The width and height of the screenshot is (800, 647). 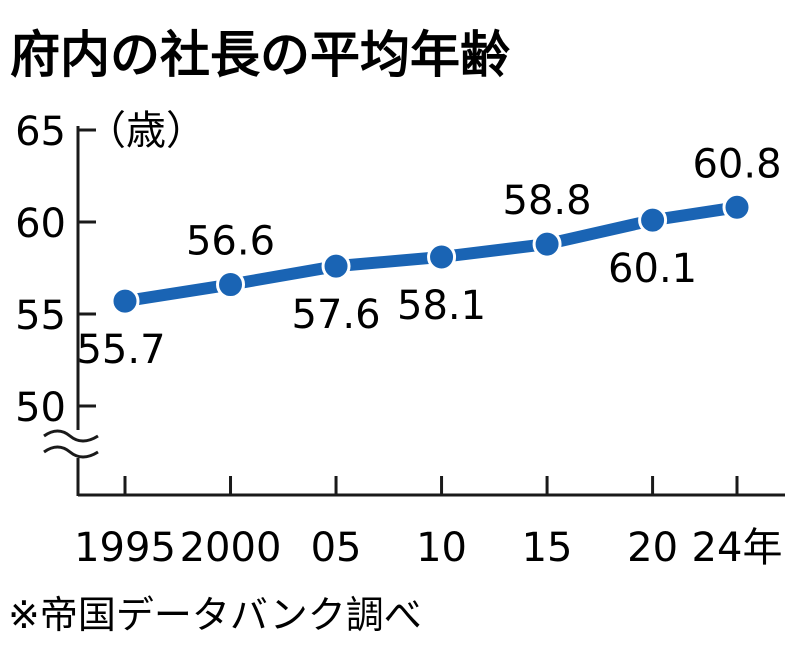 I want to click on x-tick-label: 10, so click(x=441, y=548).